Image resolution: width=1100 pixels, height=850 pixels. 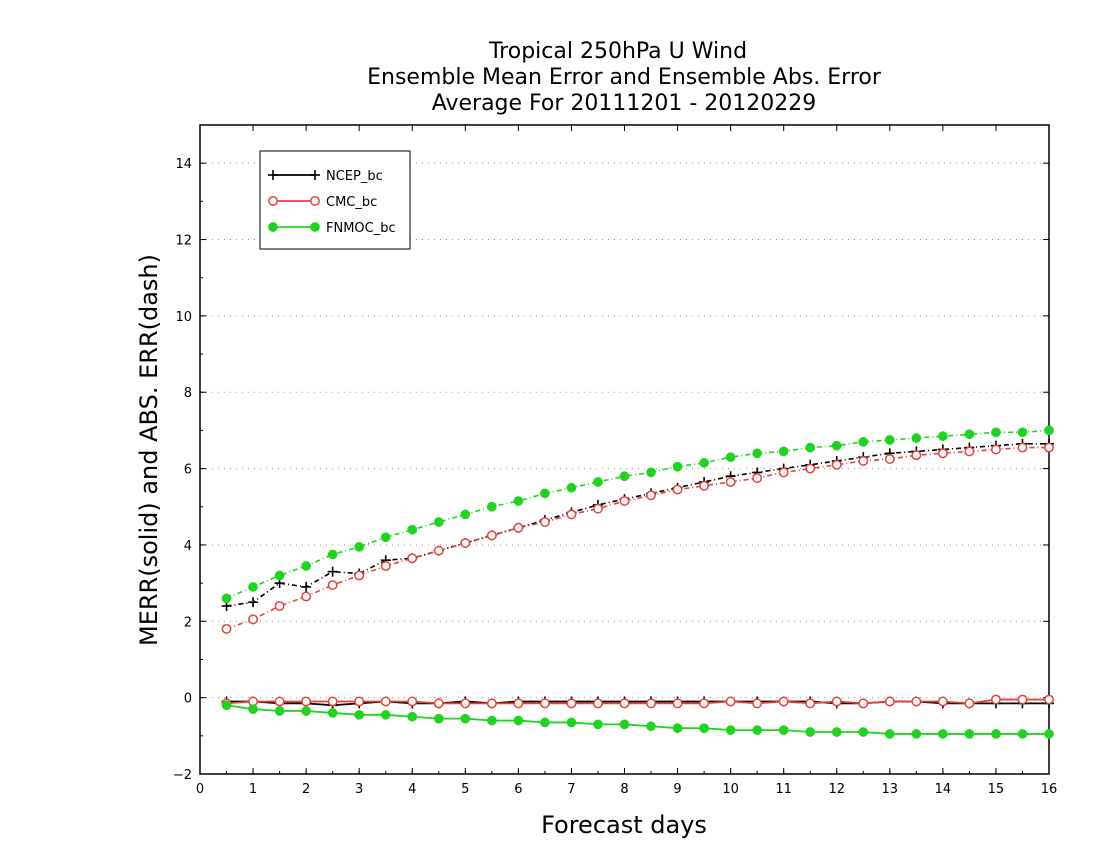 What do you see at coordinates (836, 789) in the screenshot?
I see `x-tick-label: 12` at bounding box center [836, 789].